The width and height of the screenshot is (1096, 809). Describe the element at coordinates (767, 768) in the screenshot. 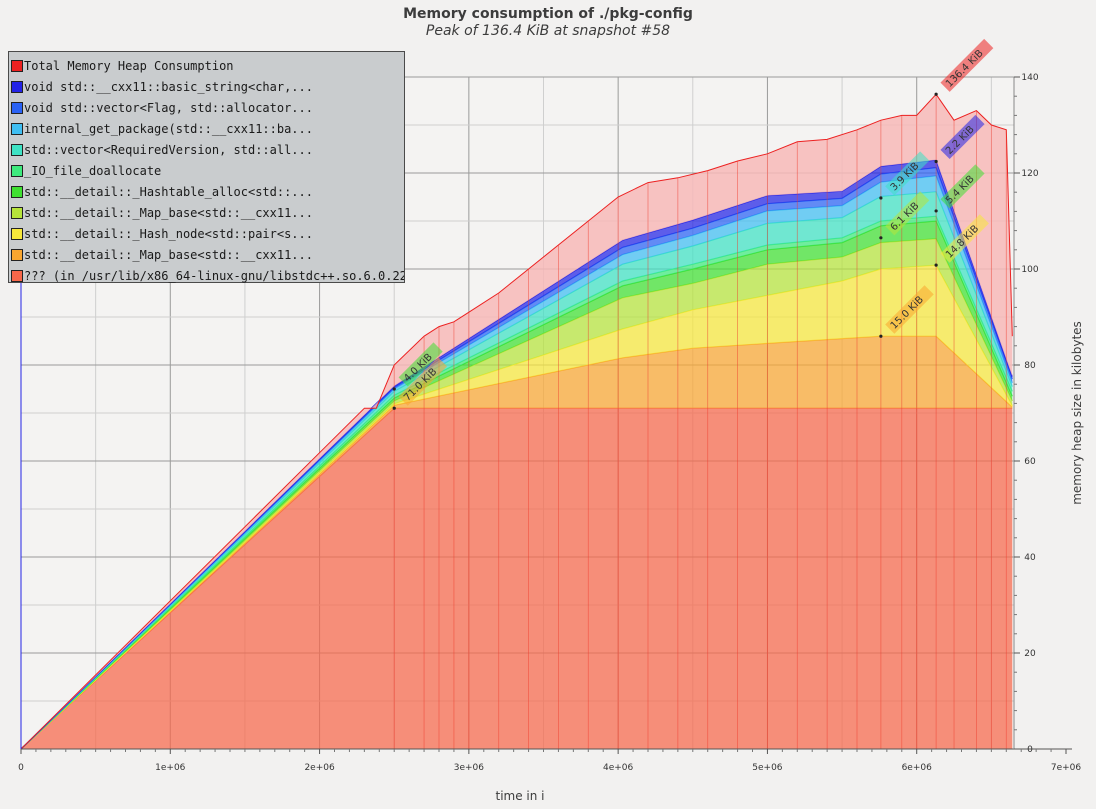

I see `x-tick-label: 5e+06` at that location.